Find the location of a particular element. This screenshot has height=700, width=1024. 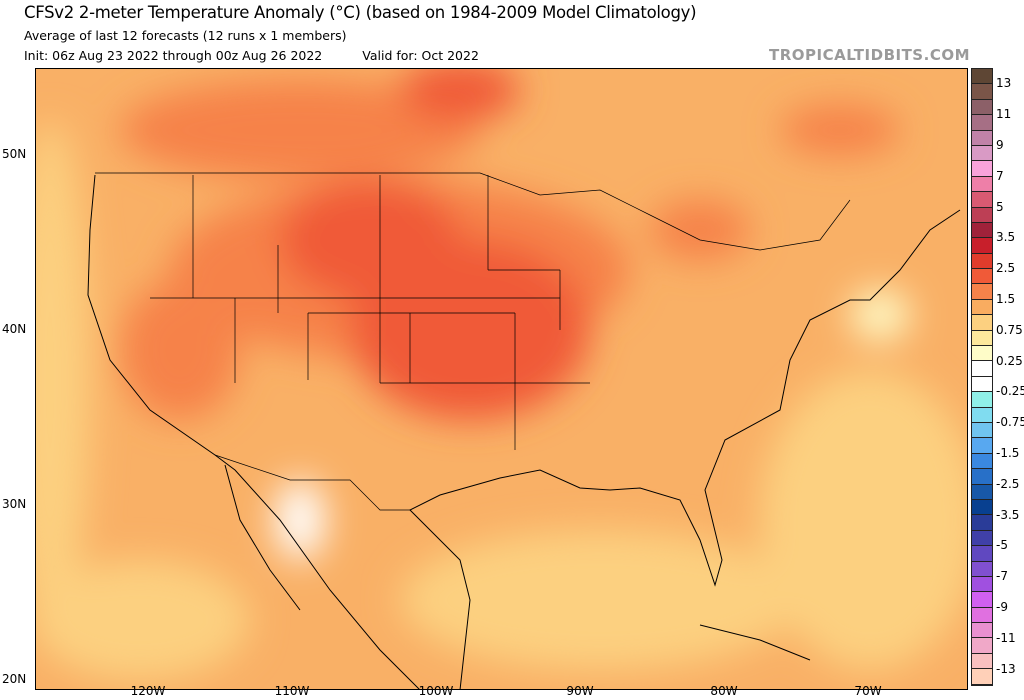

colorbar-label: -0.25 is located at coordinates (1010, 391).